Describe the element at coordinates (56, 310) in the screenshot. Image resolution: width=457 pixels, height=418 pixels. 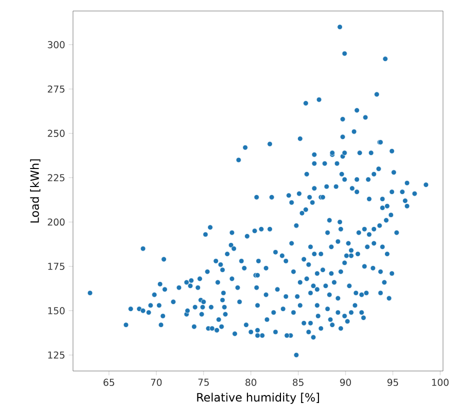
I see `y-tick-label: 150` at that location.